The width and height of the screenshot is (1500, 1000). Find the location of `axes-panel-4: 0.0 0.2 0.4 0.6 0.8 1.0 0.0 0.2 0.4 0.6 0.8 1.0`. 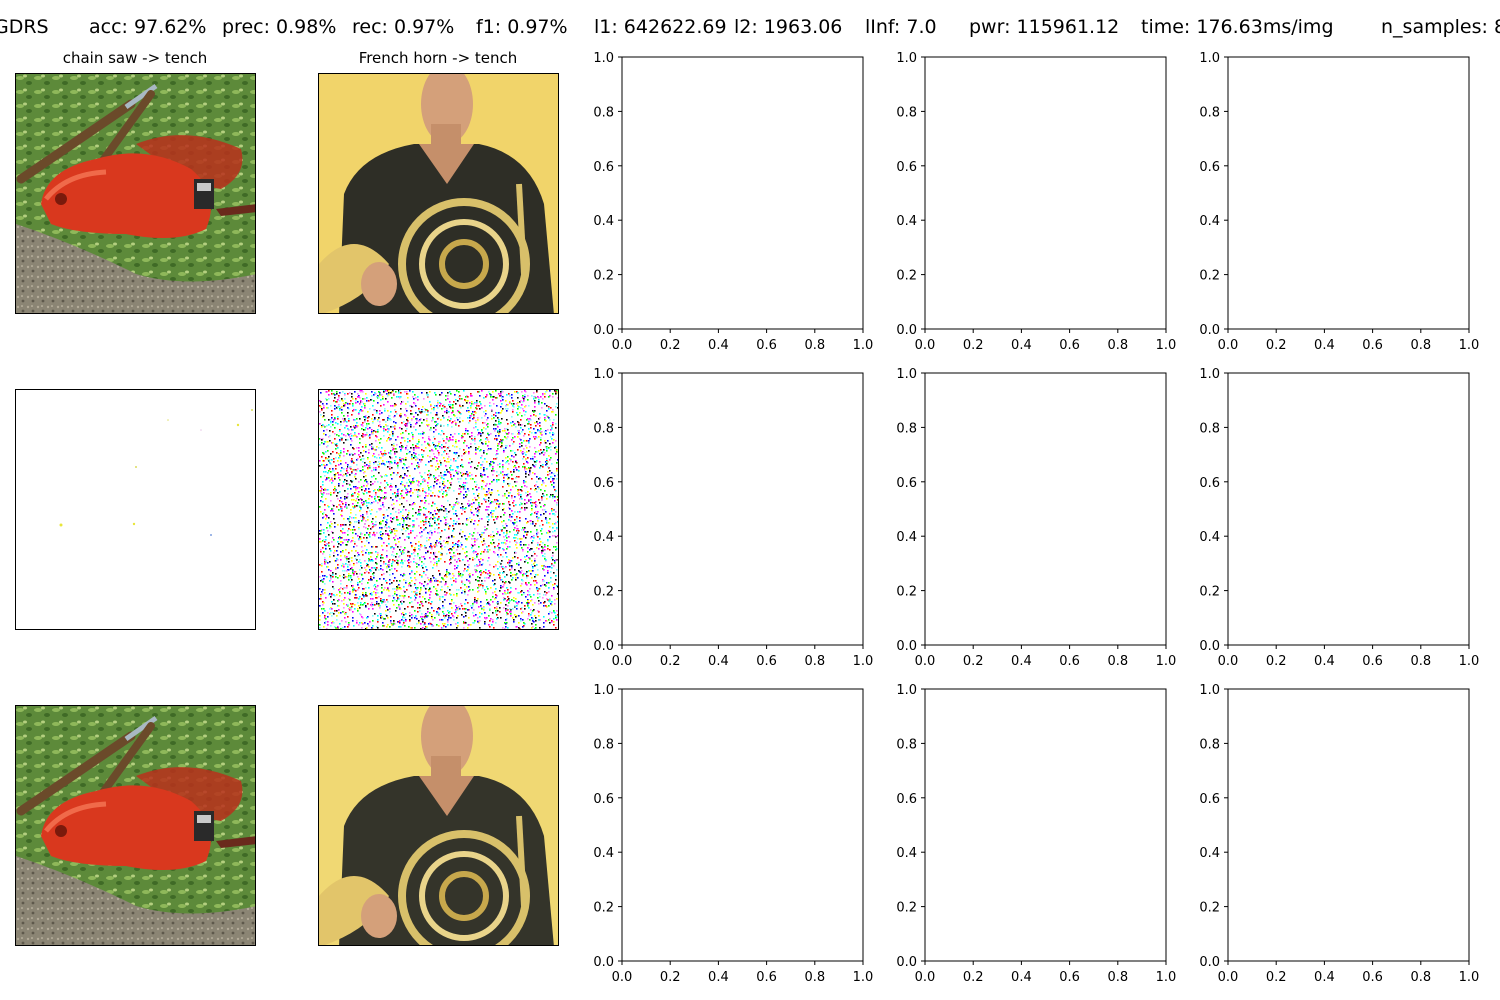

axes-panel-4: 0.0 0.2 0.4 0.6 0.8 1.0 0.0 0.2 0.4 0.6 0.8 1.0 is located at coordinates (733, 518).